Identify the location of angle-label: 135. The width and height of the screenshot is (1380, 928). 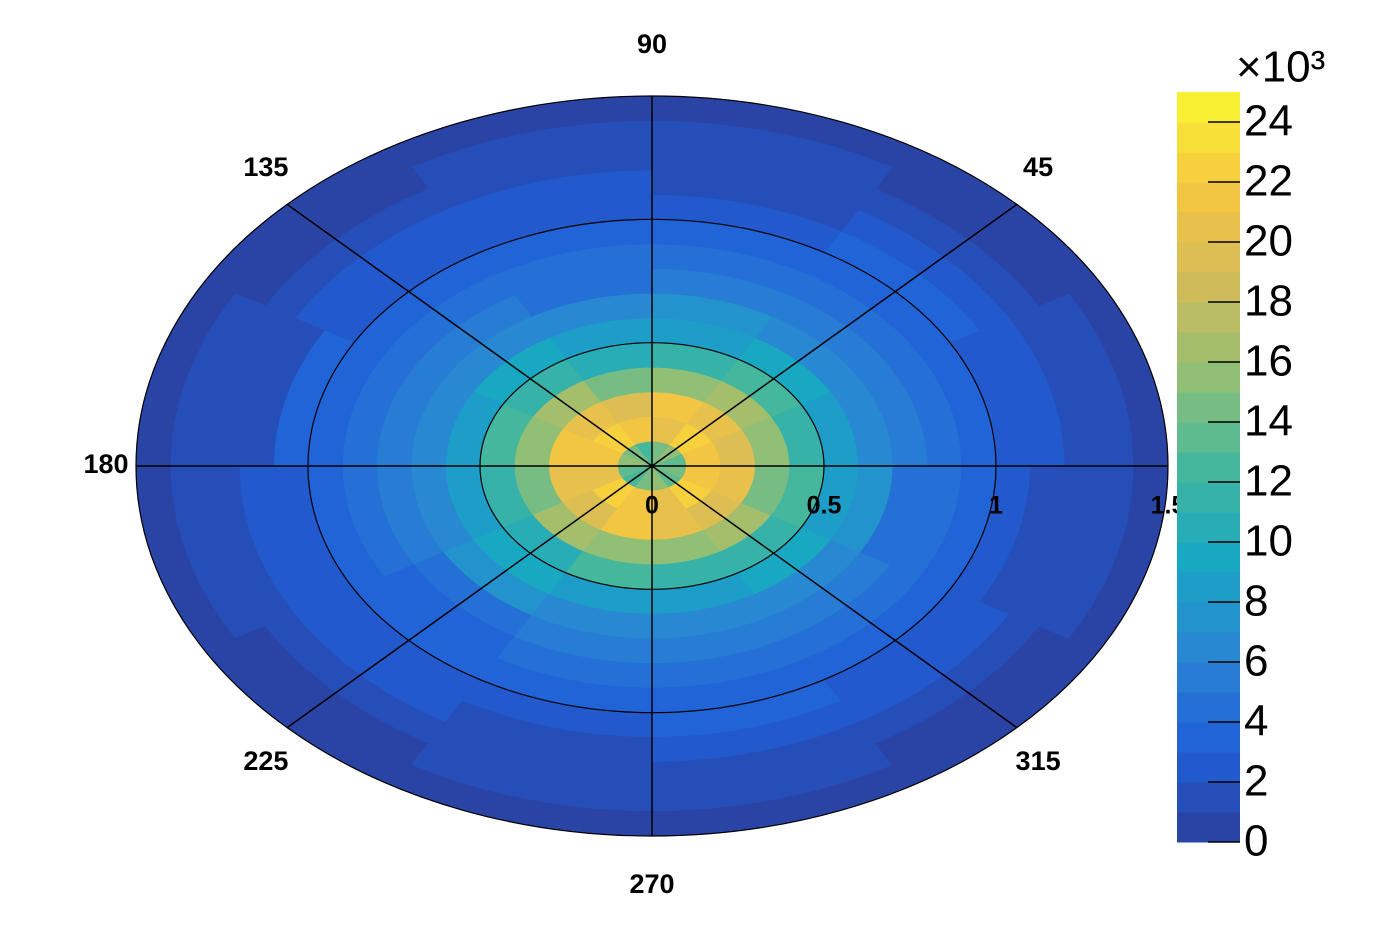
(265, 167).